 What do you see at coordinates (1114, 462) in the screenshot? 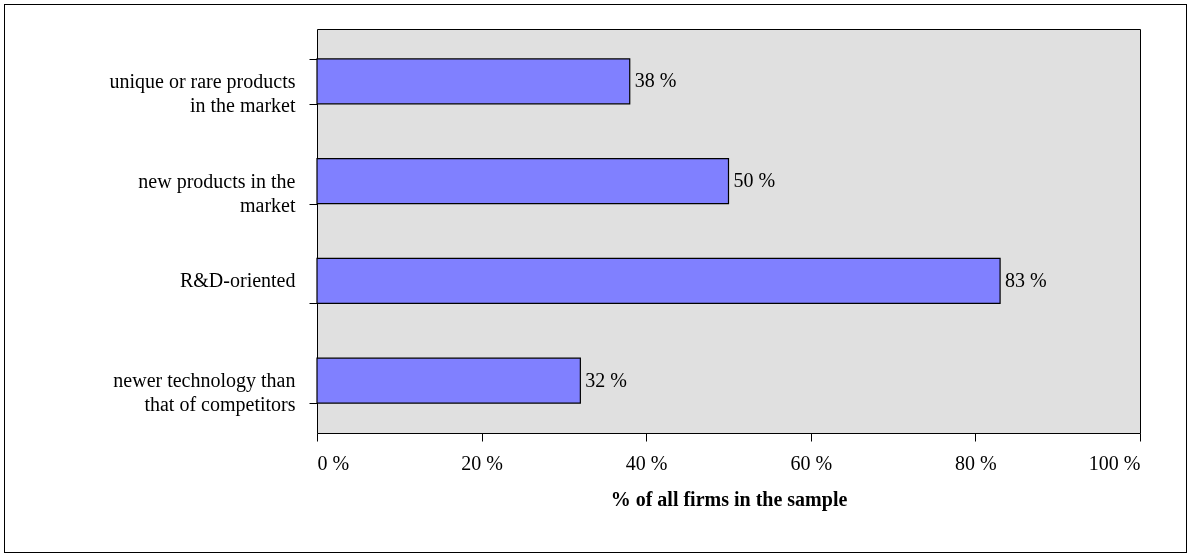
I see `x-tick-label: 100 %` at bounding box center [1114, 462].